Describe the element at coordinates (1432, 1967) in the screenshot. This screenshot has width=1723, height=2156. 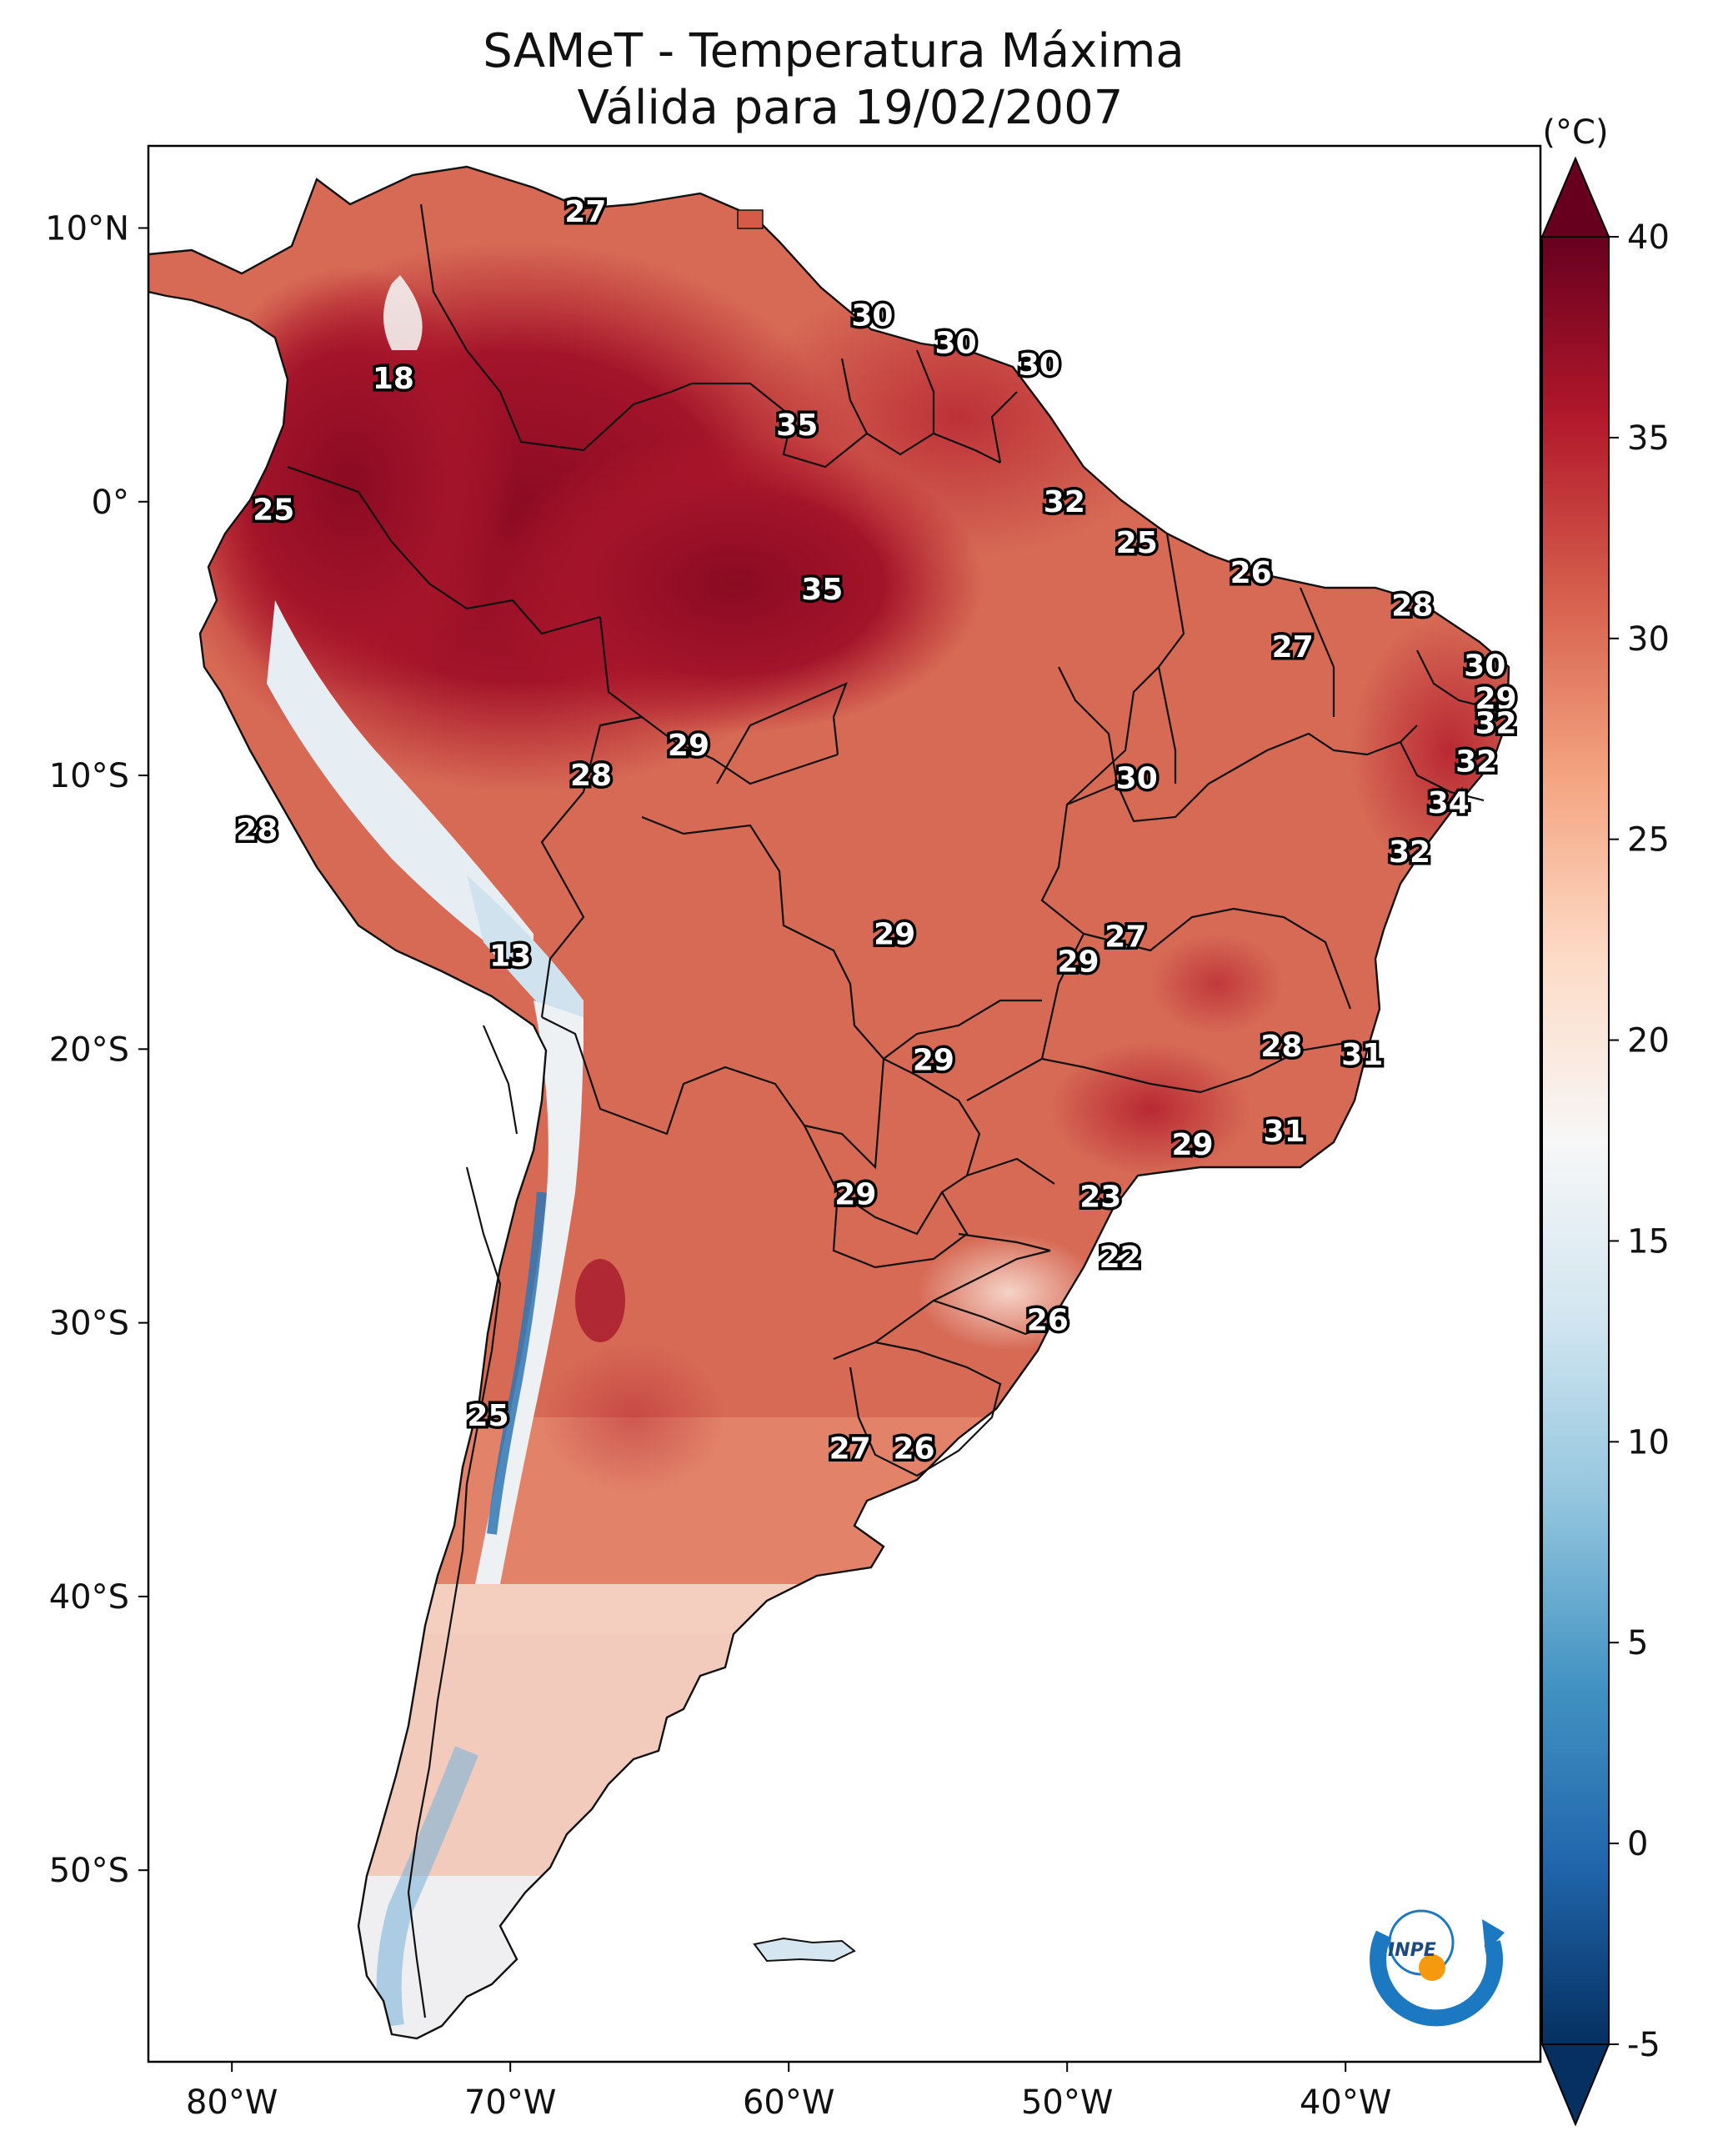
I see `logo-sun-icon` at that location.